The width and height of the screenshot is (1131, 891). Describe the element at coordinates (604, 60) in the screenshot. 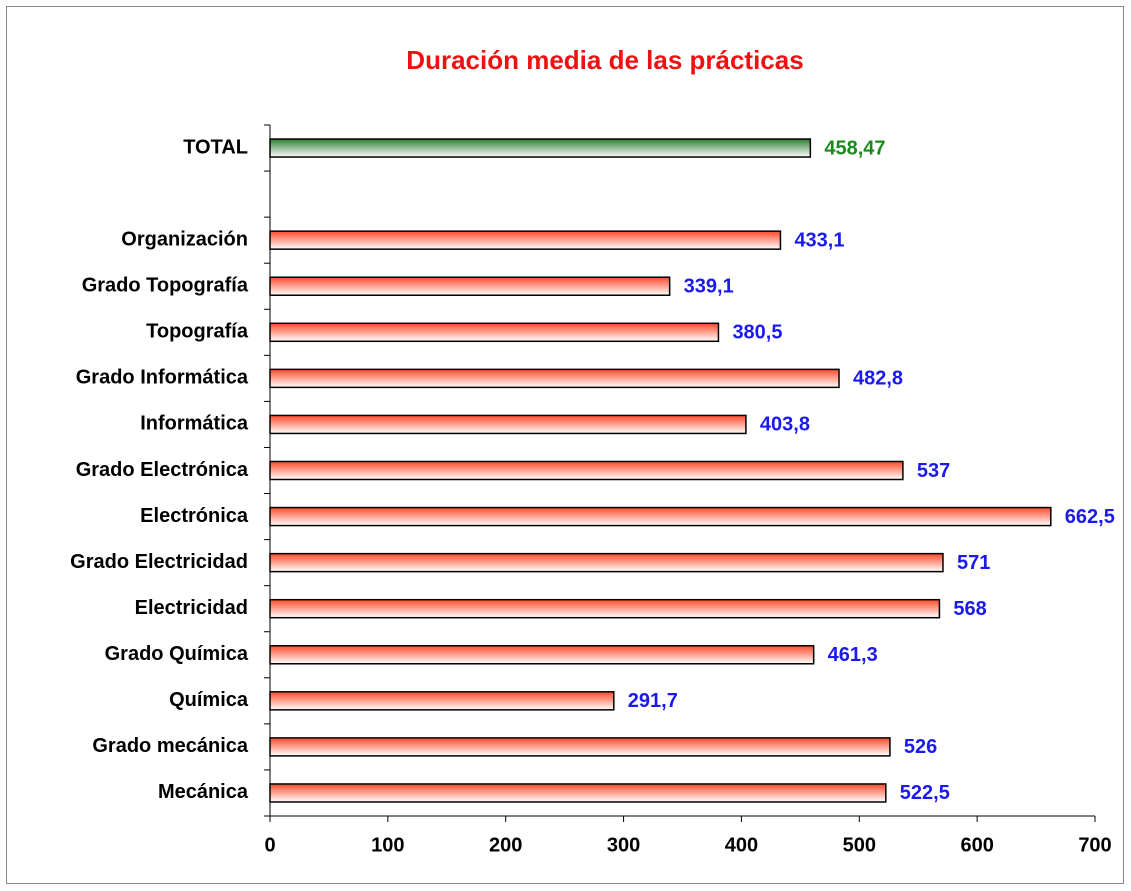

I see `chart-title: Duración media de las prácticas` at that location.